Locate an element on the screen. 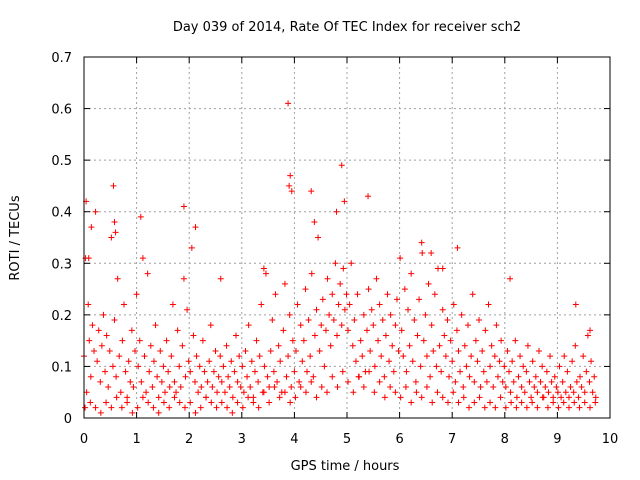 The height and width of the screenshot is (480, 640). x-tick-label: 6 is located at coordinates (399, 439).